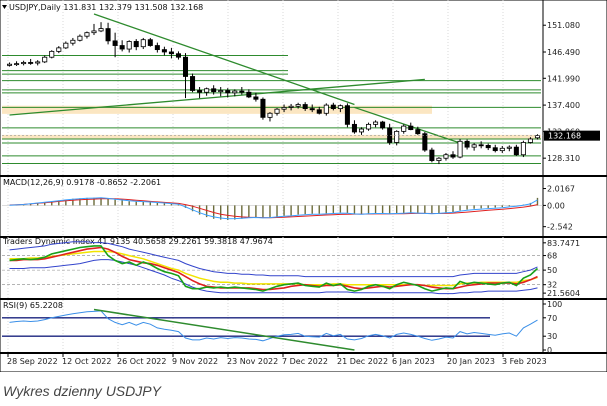 This screenshot has width=607, height=406. What do you see at coordinates (471, 361) in the screenshot?
I see `time-axis-label: 20 Jan 2023` at bounding box center [471, 361].